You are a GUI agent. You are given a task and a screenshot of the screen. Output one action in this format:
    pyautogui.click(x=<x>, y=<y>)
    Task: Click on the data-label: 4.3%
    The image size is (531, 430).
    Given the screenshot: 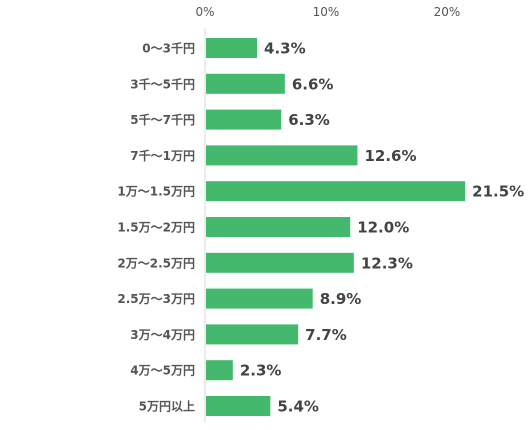 What is the action you would take?
    pyautogui.click(x=285, y=49)
    